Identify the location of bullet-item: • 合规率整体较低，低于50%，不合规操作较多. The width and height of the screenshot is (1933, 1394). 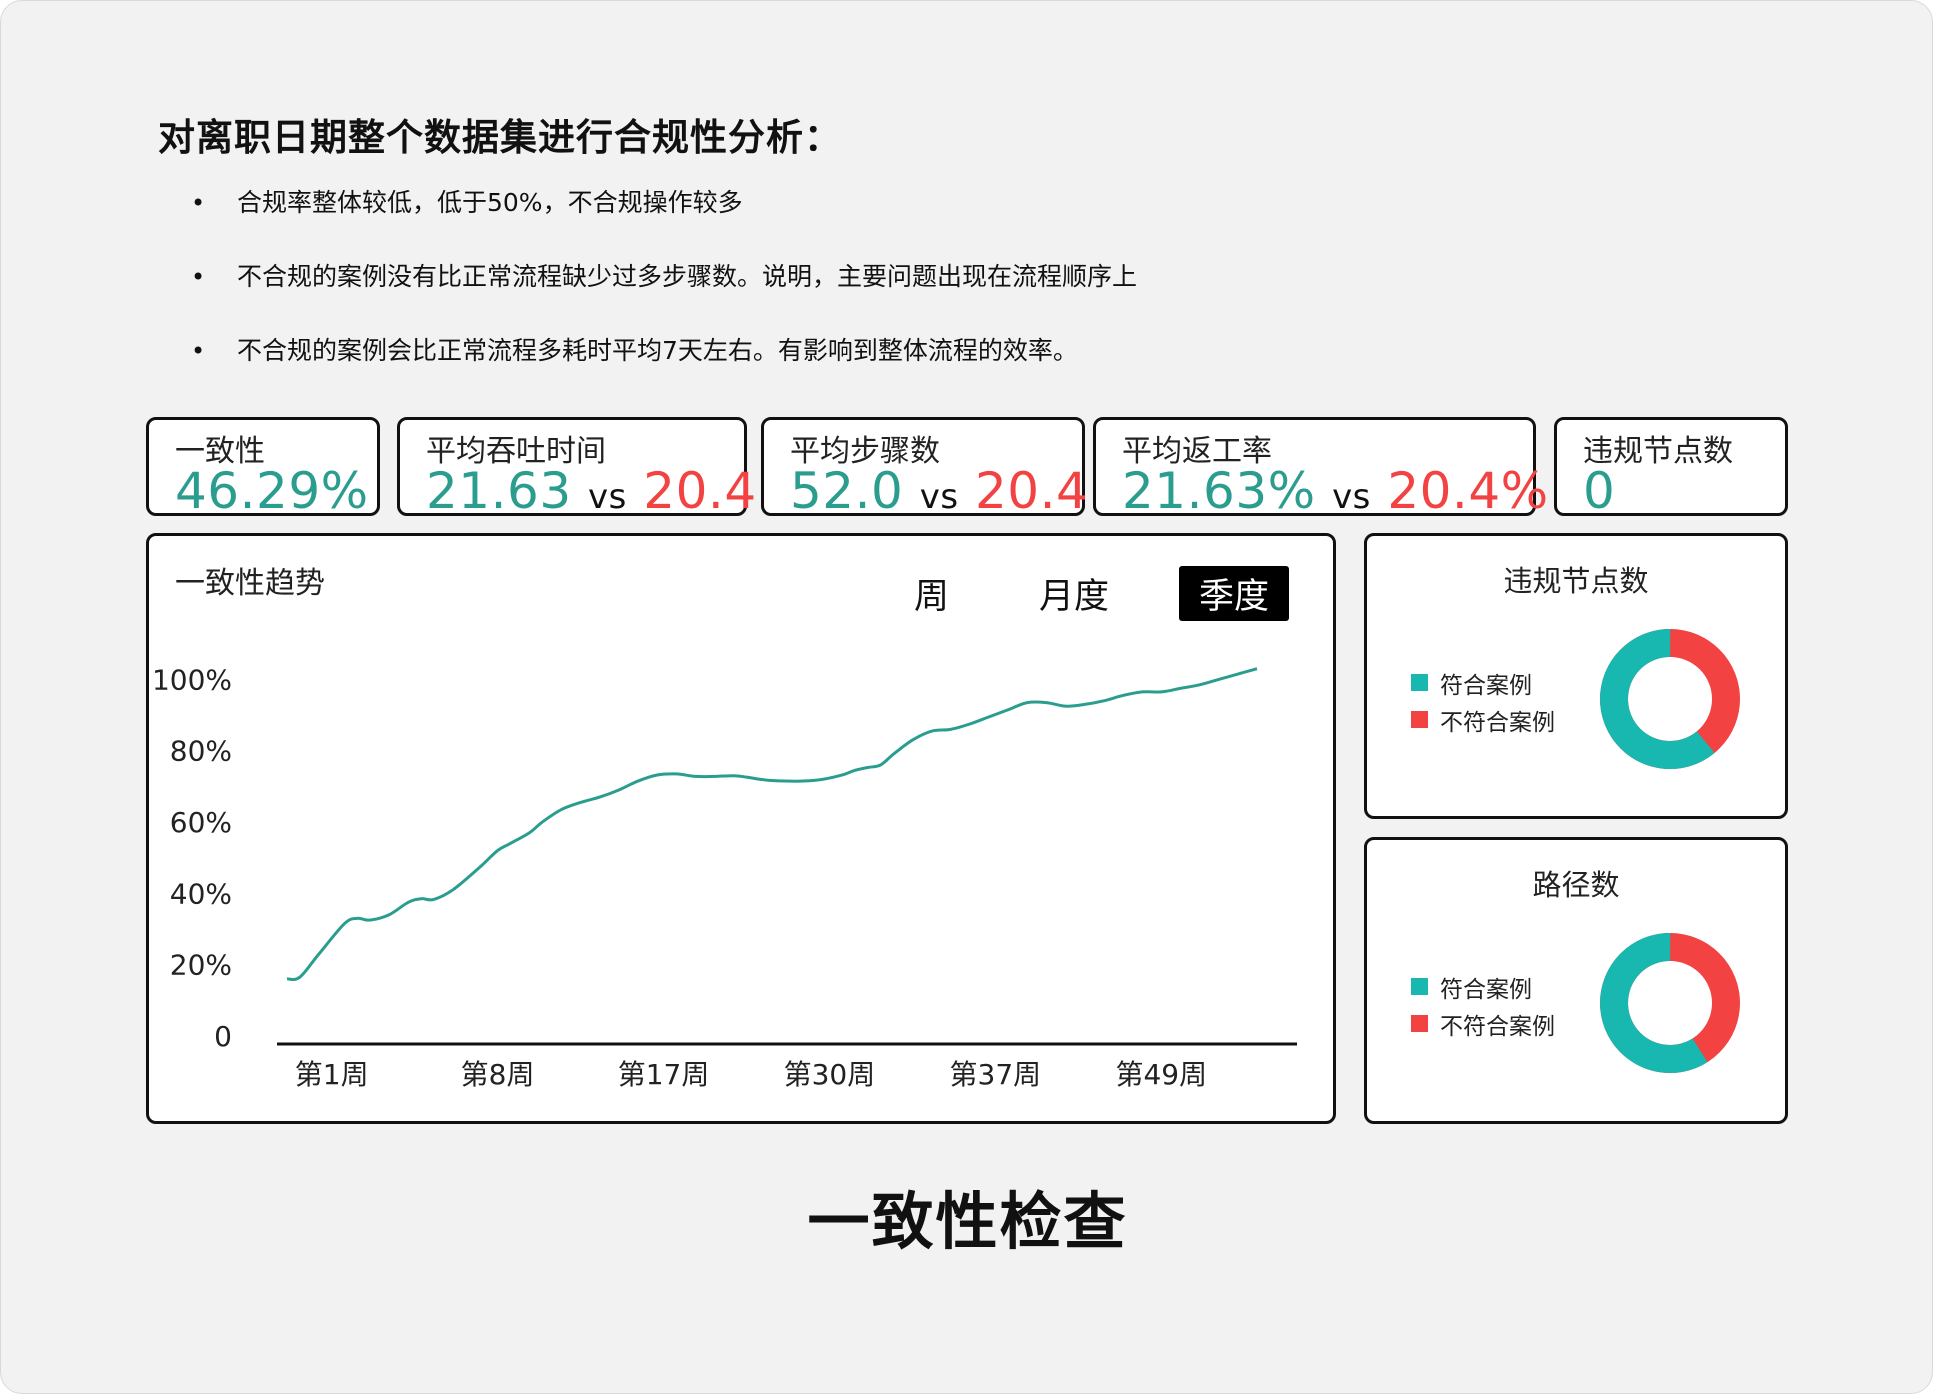
(664, 220).